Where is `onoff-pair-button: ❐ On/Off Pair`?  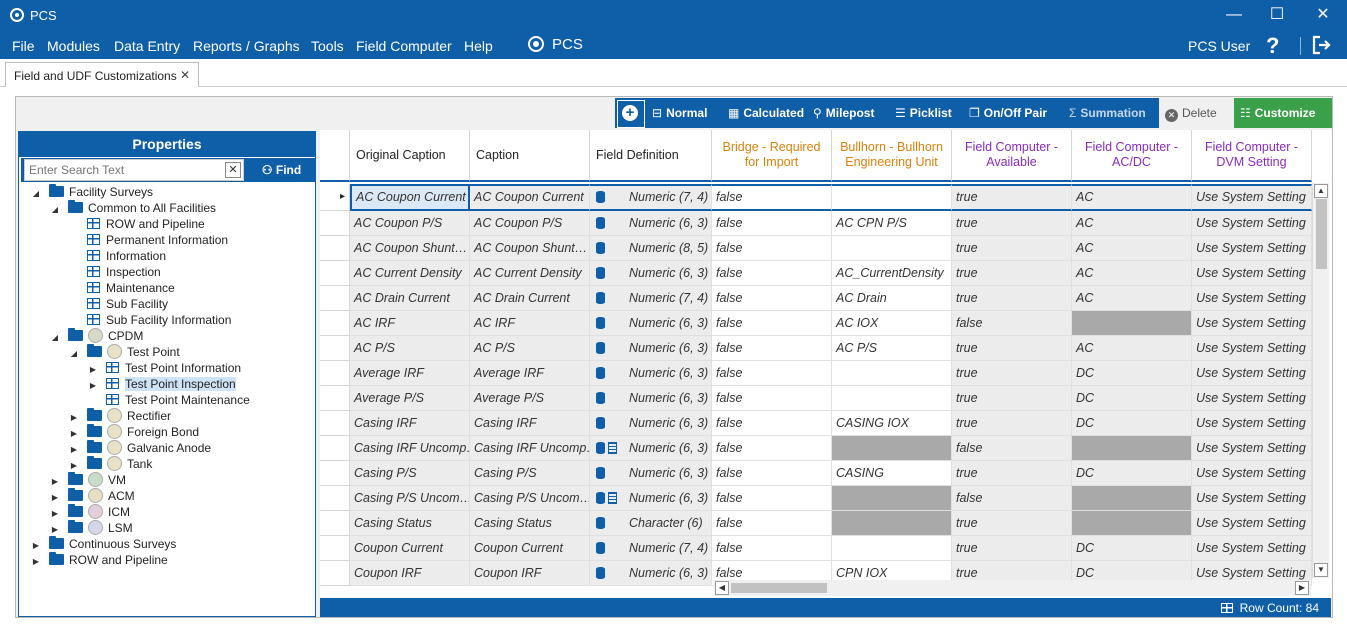
onoff-pair-button: ❐ On/Off Pair is located at coordinates (1013, 113).